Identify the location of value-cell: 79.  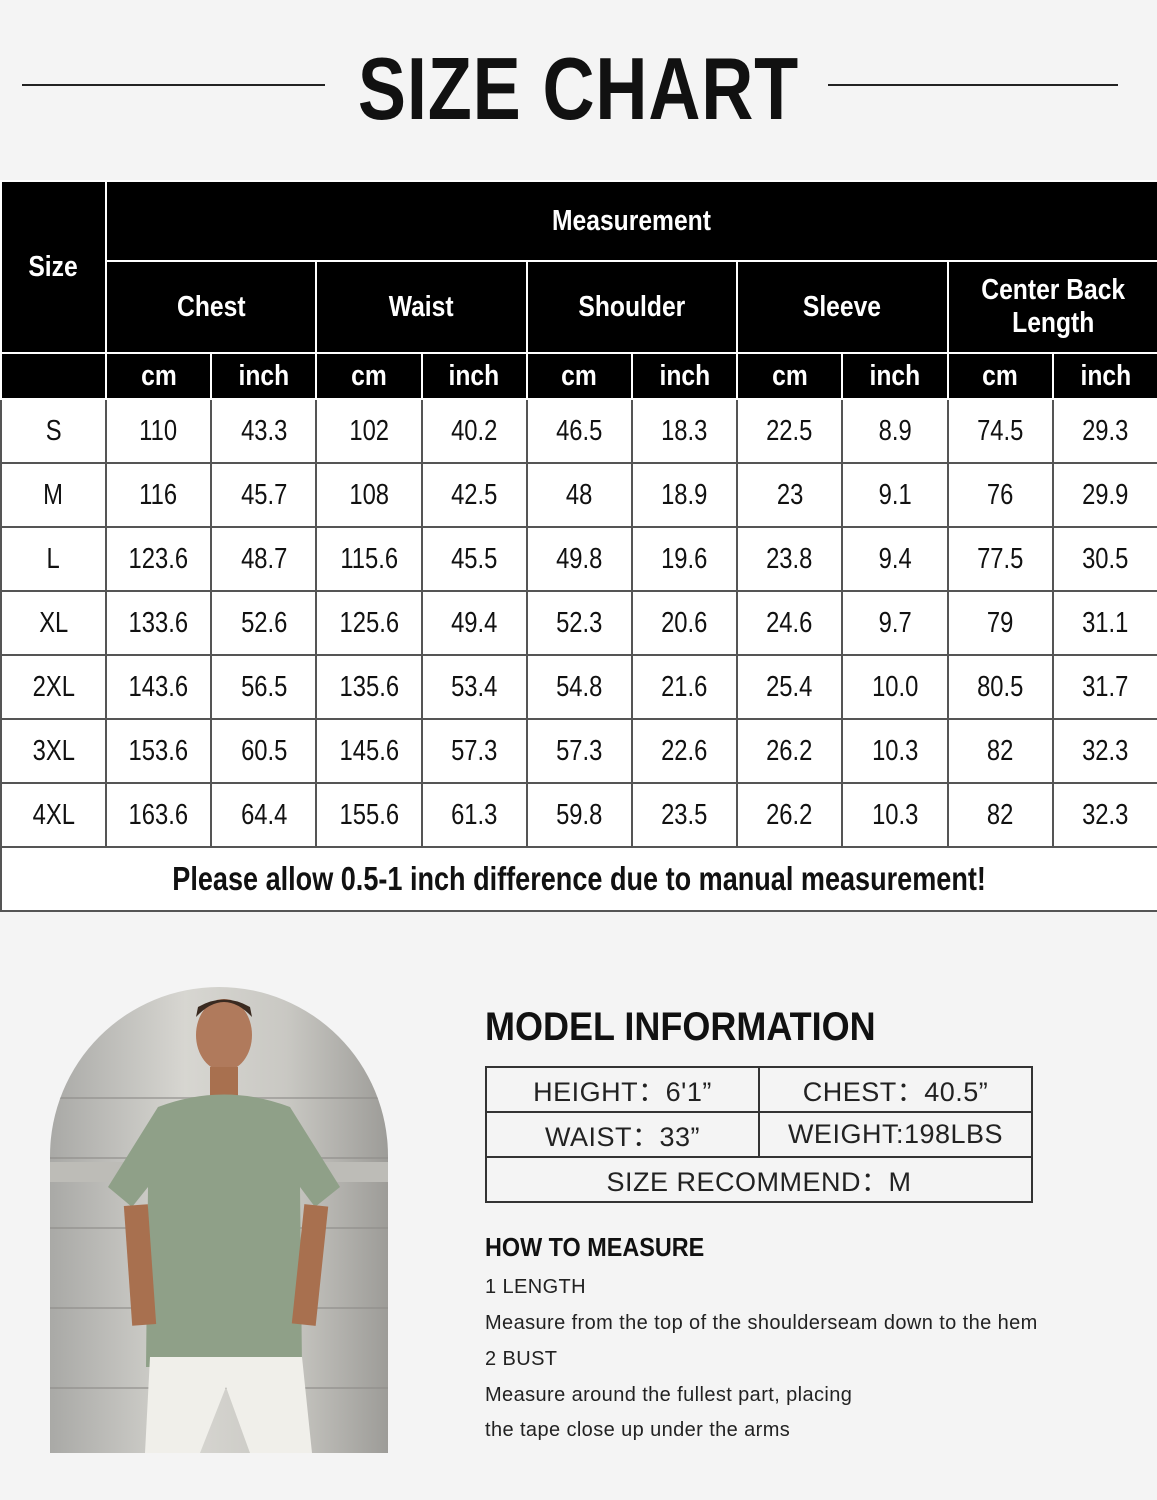
(1000, 623).